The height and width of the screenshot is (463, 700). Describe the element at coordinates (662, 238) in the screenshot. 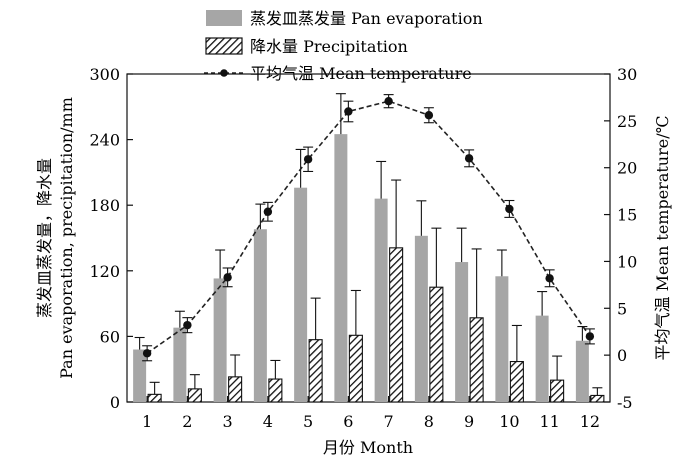

I see `y-axis-right-title: 平均气温 Mean temperature/℃` at that location.